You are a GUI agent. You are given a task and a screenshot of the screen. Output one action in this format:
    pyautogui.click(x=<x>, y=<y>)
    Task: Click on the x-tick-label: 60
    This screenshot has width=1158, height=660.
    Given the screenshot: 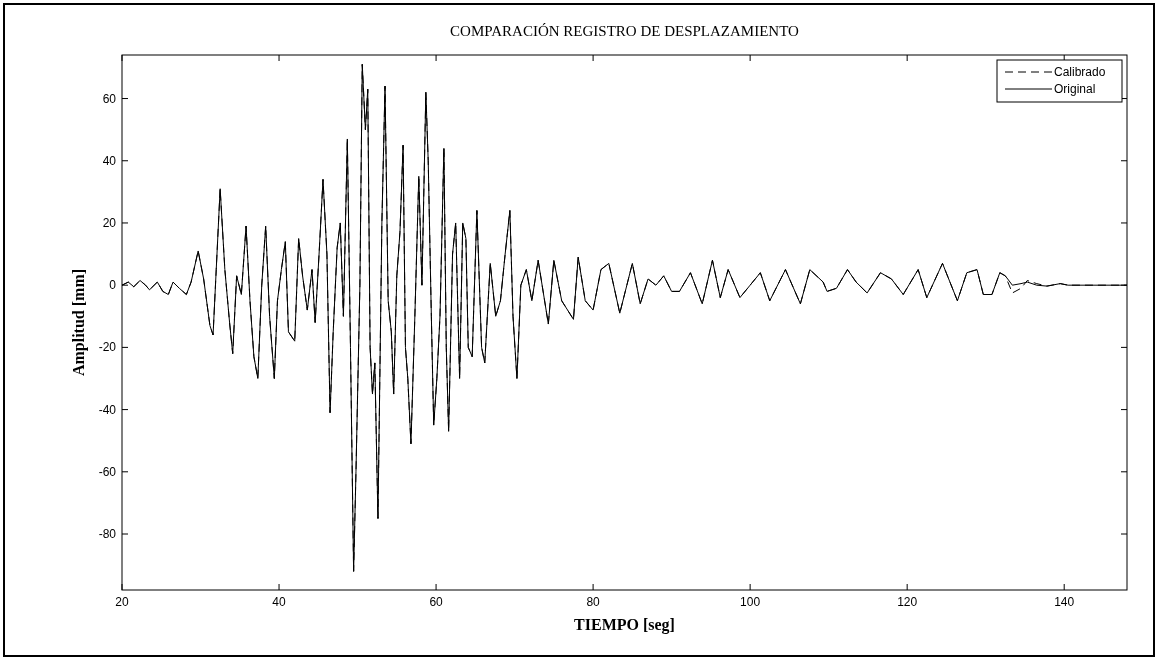 What is the action you would take?
    pyautogui.click(x=436, y=602)
    